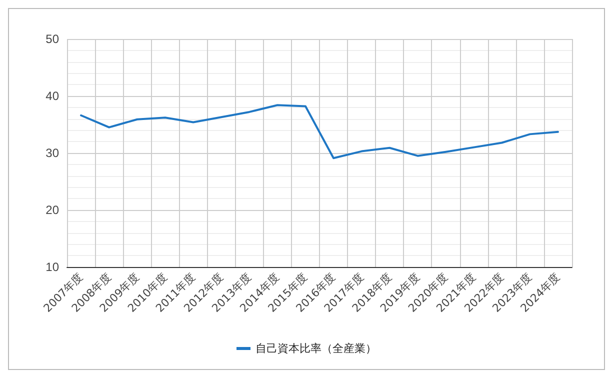 The height and width of the screenshot is (380, 615). Describe the element at coordinates (53, 267) in the screenshot. I see `y-tick-label: 10` at that location.